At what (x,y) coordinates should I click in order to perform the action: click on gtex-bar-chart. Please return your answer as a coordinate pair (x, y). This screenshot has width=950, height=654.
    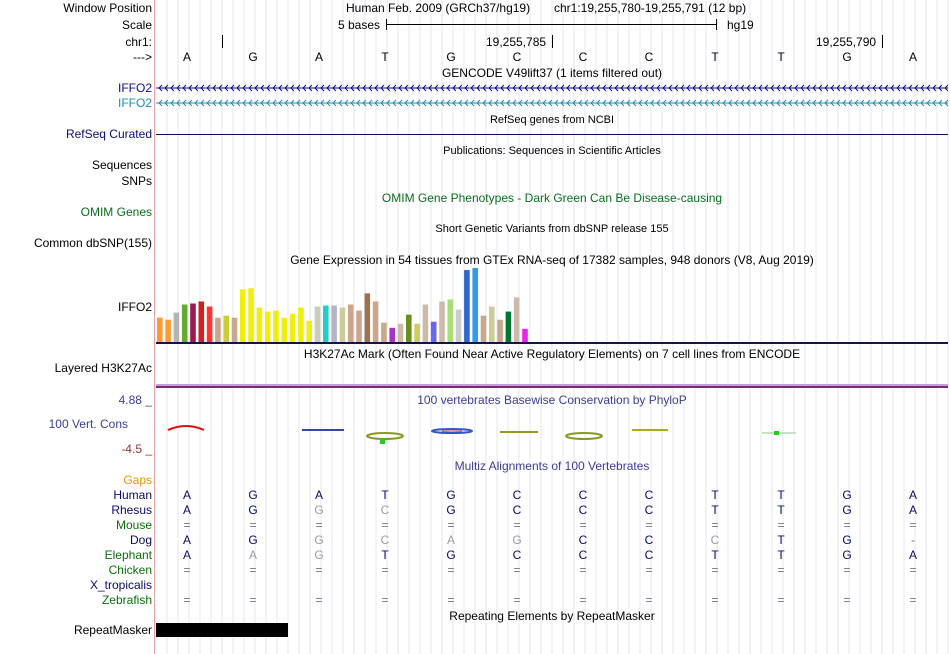
    Looking at the image, I should click on (352, 304).